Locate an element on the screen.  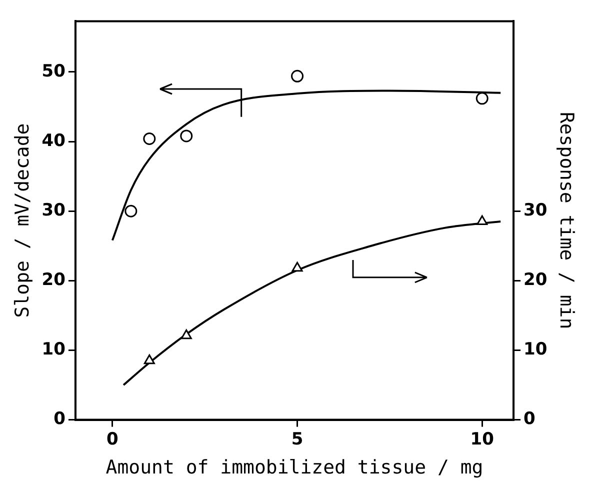
x-tick-label: 0 is located at coordinates (112, 439).